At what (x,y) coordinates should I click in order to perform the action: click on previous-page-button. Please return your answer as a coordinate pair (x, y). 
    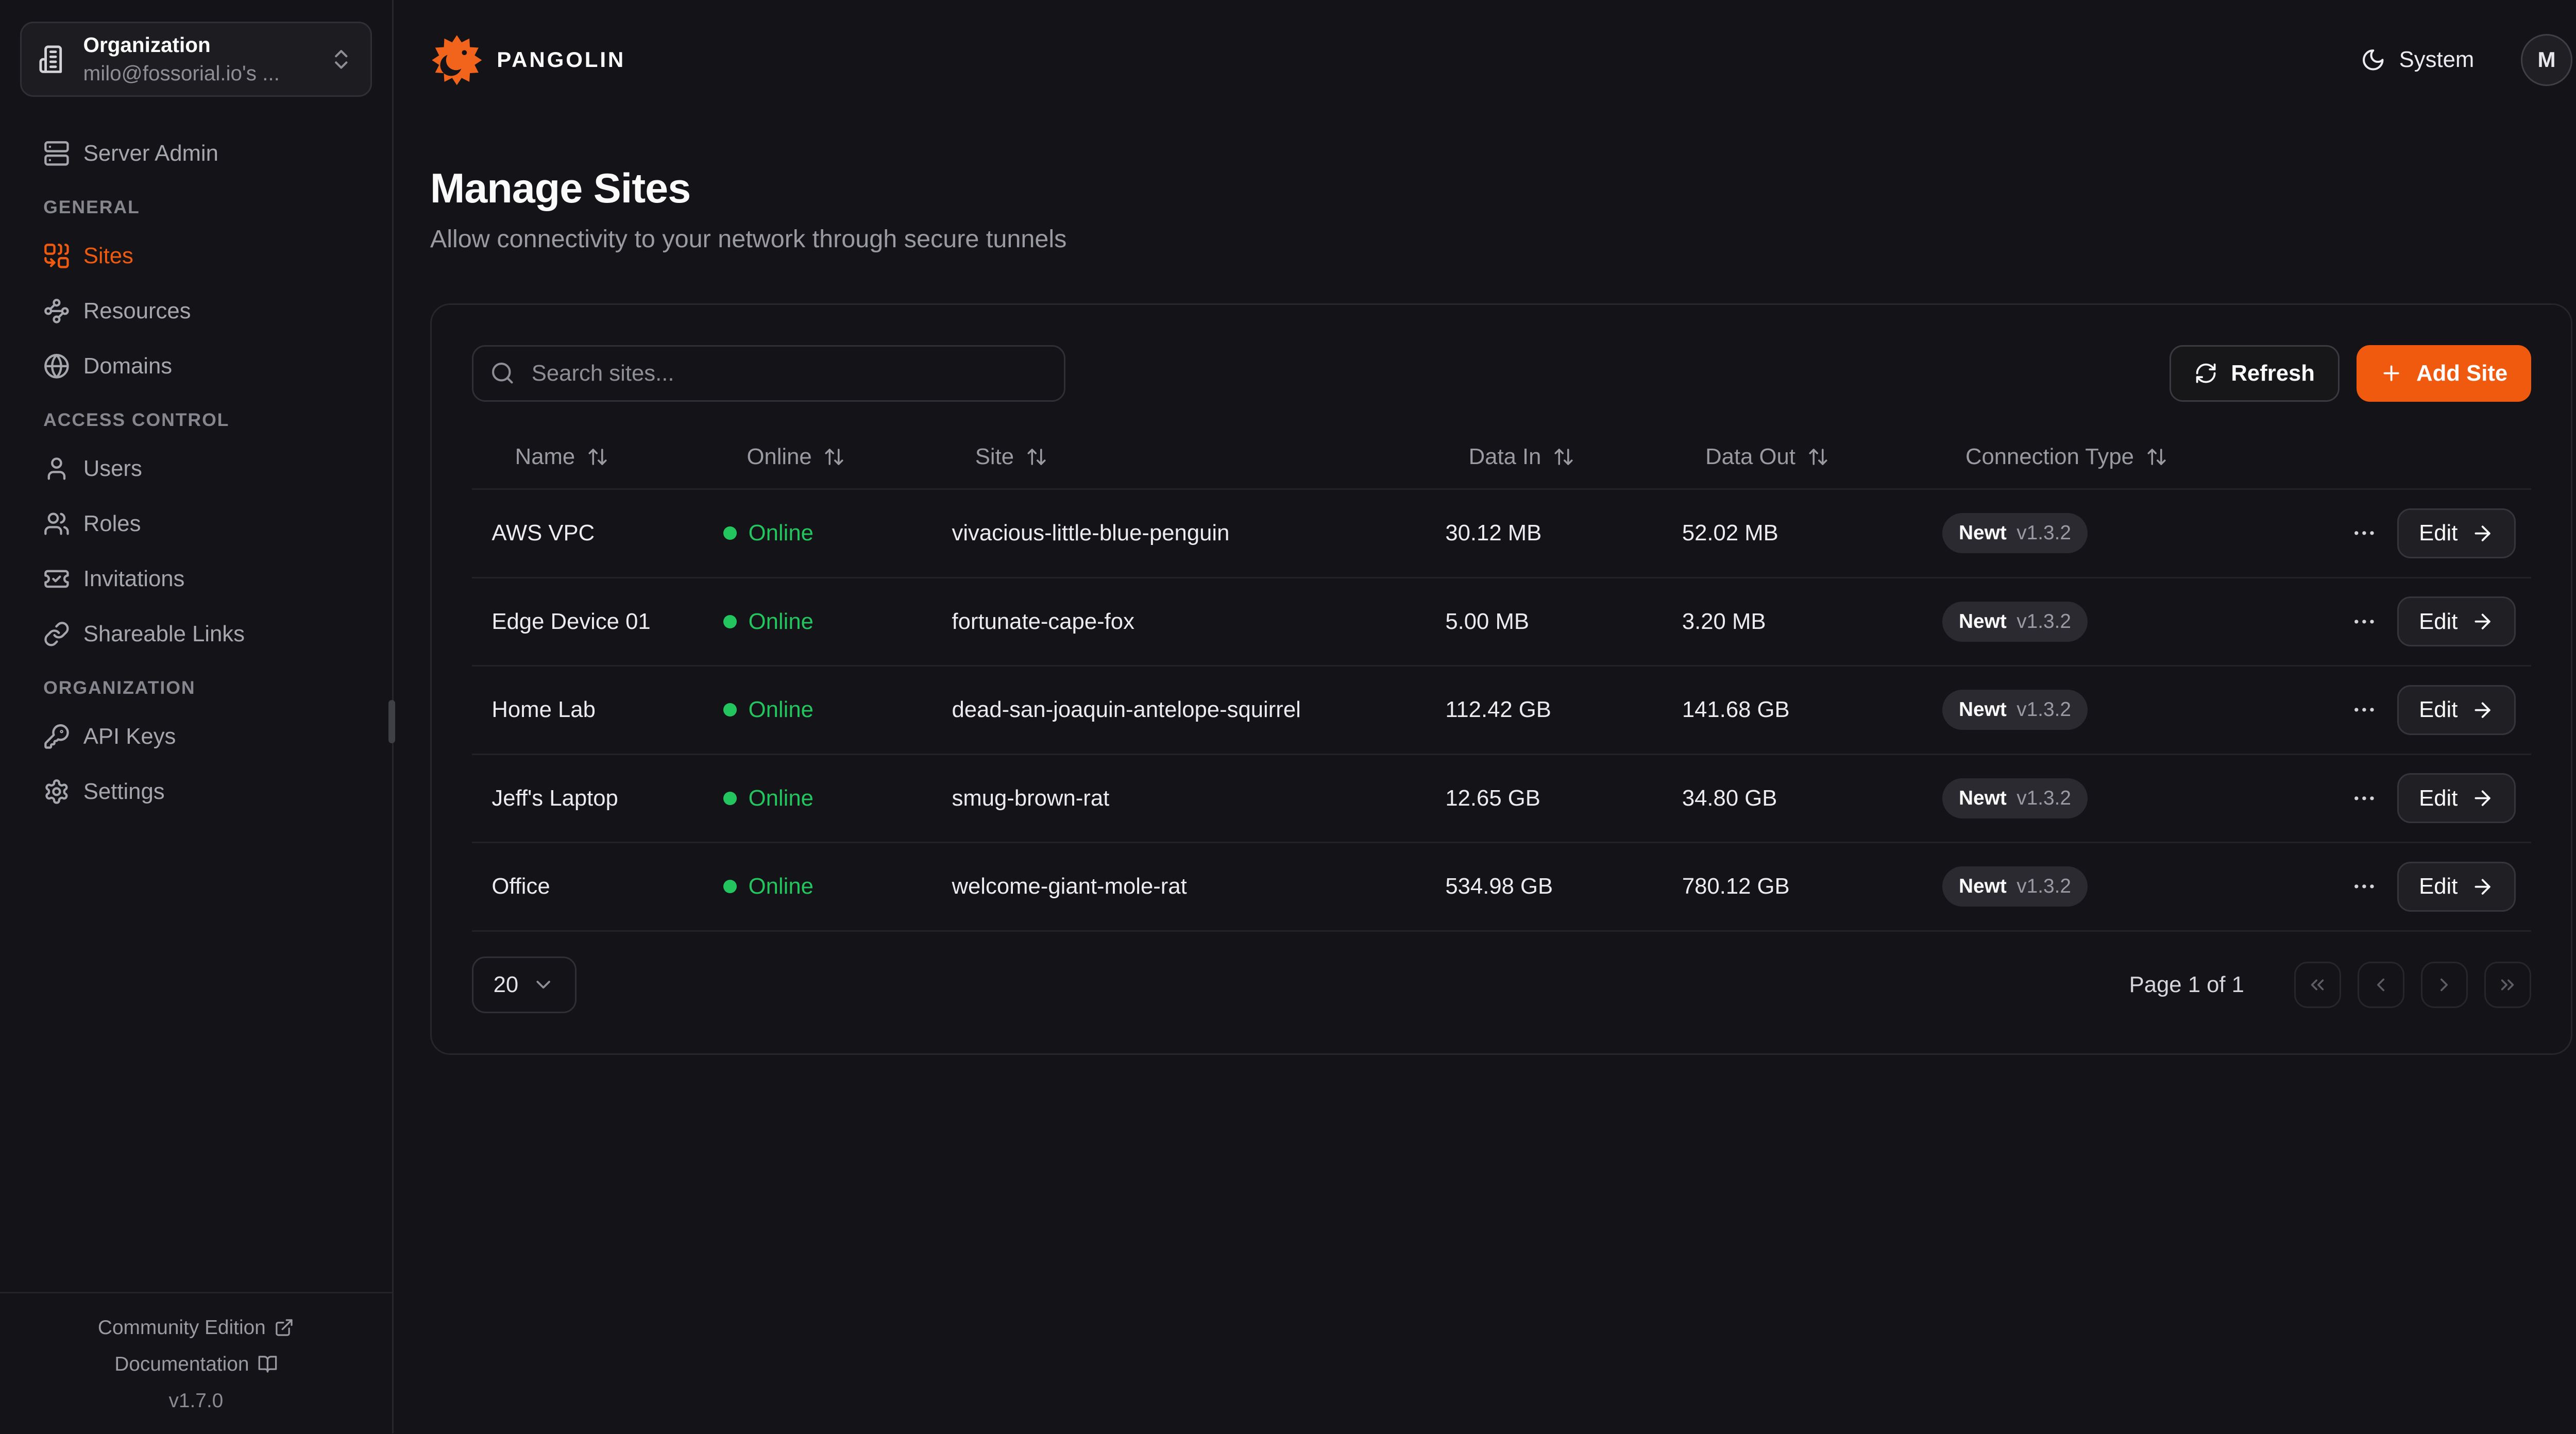
    Looking at the image, I should click on (2381, 985).